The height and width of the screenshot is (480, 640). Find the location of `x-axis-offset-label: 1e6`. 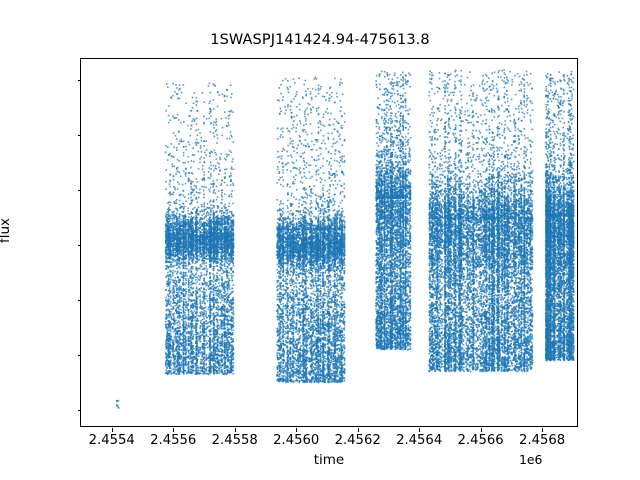

x-axis-offset-label: 1e6 is located at coordinates (531, 459).